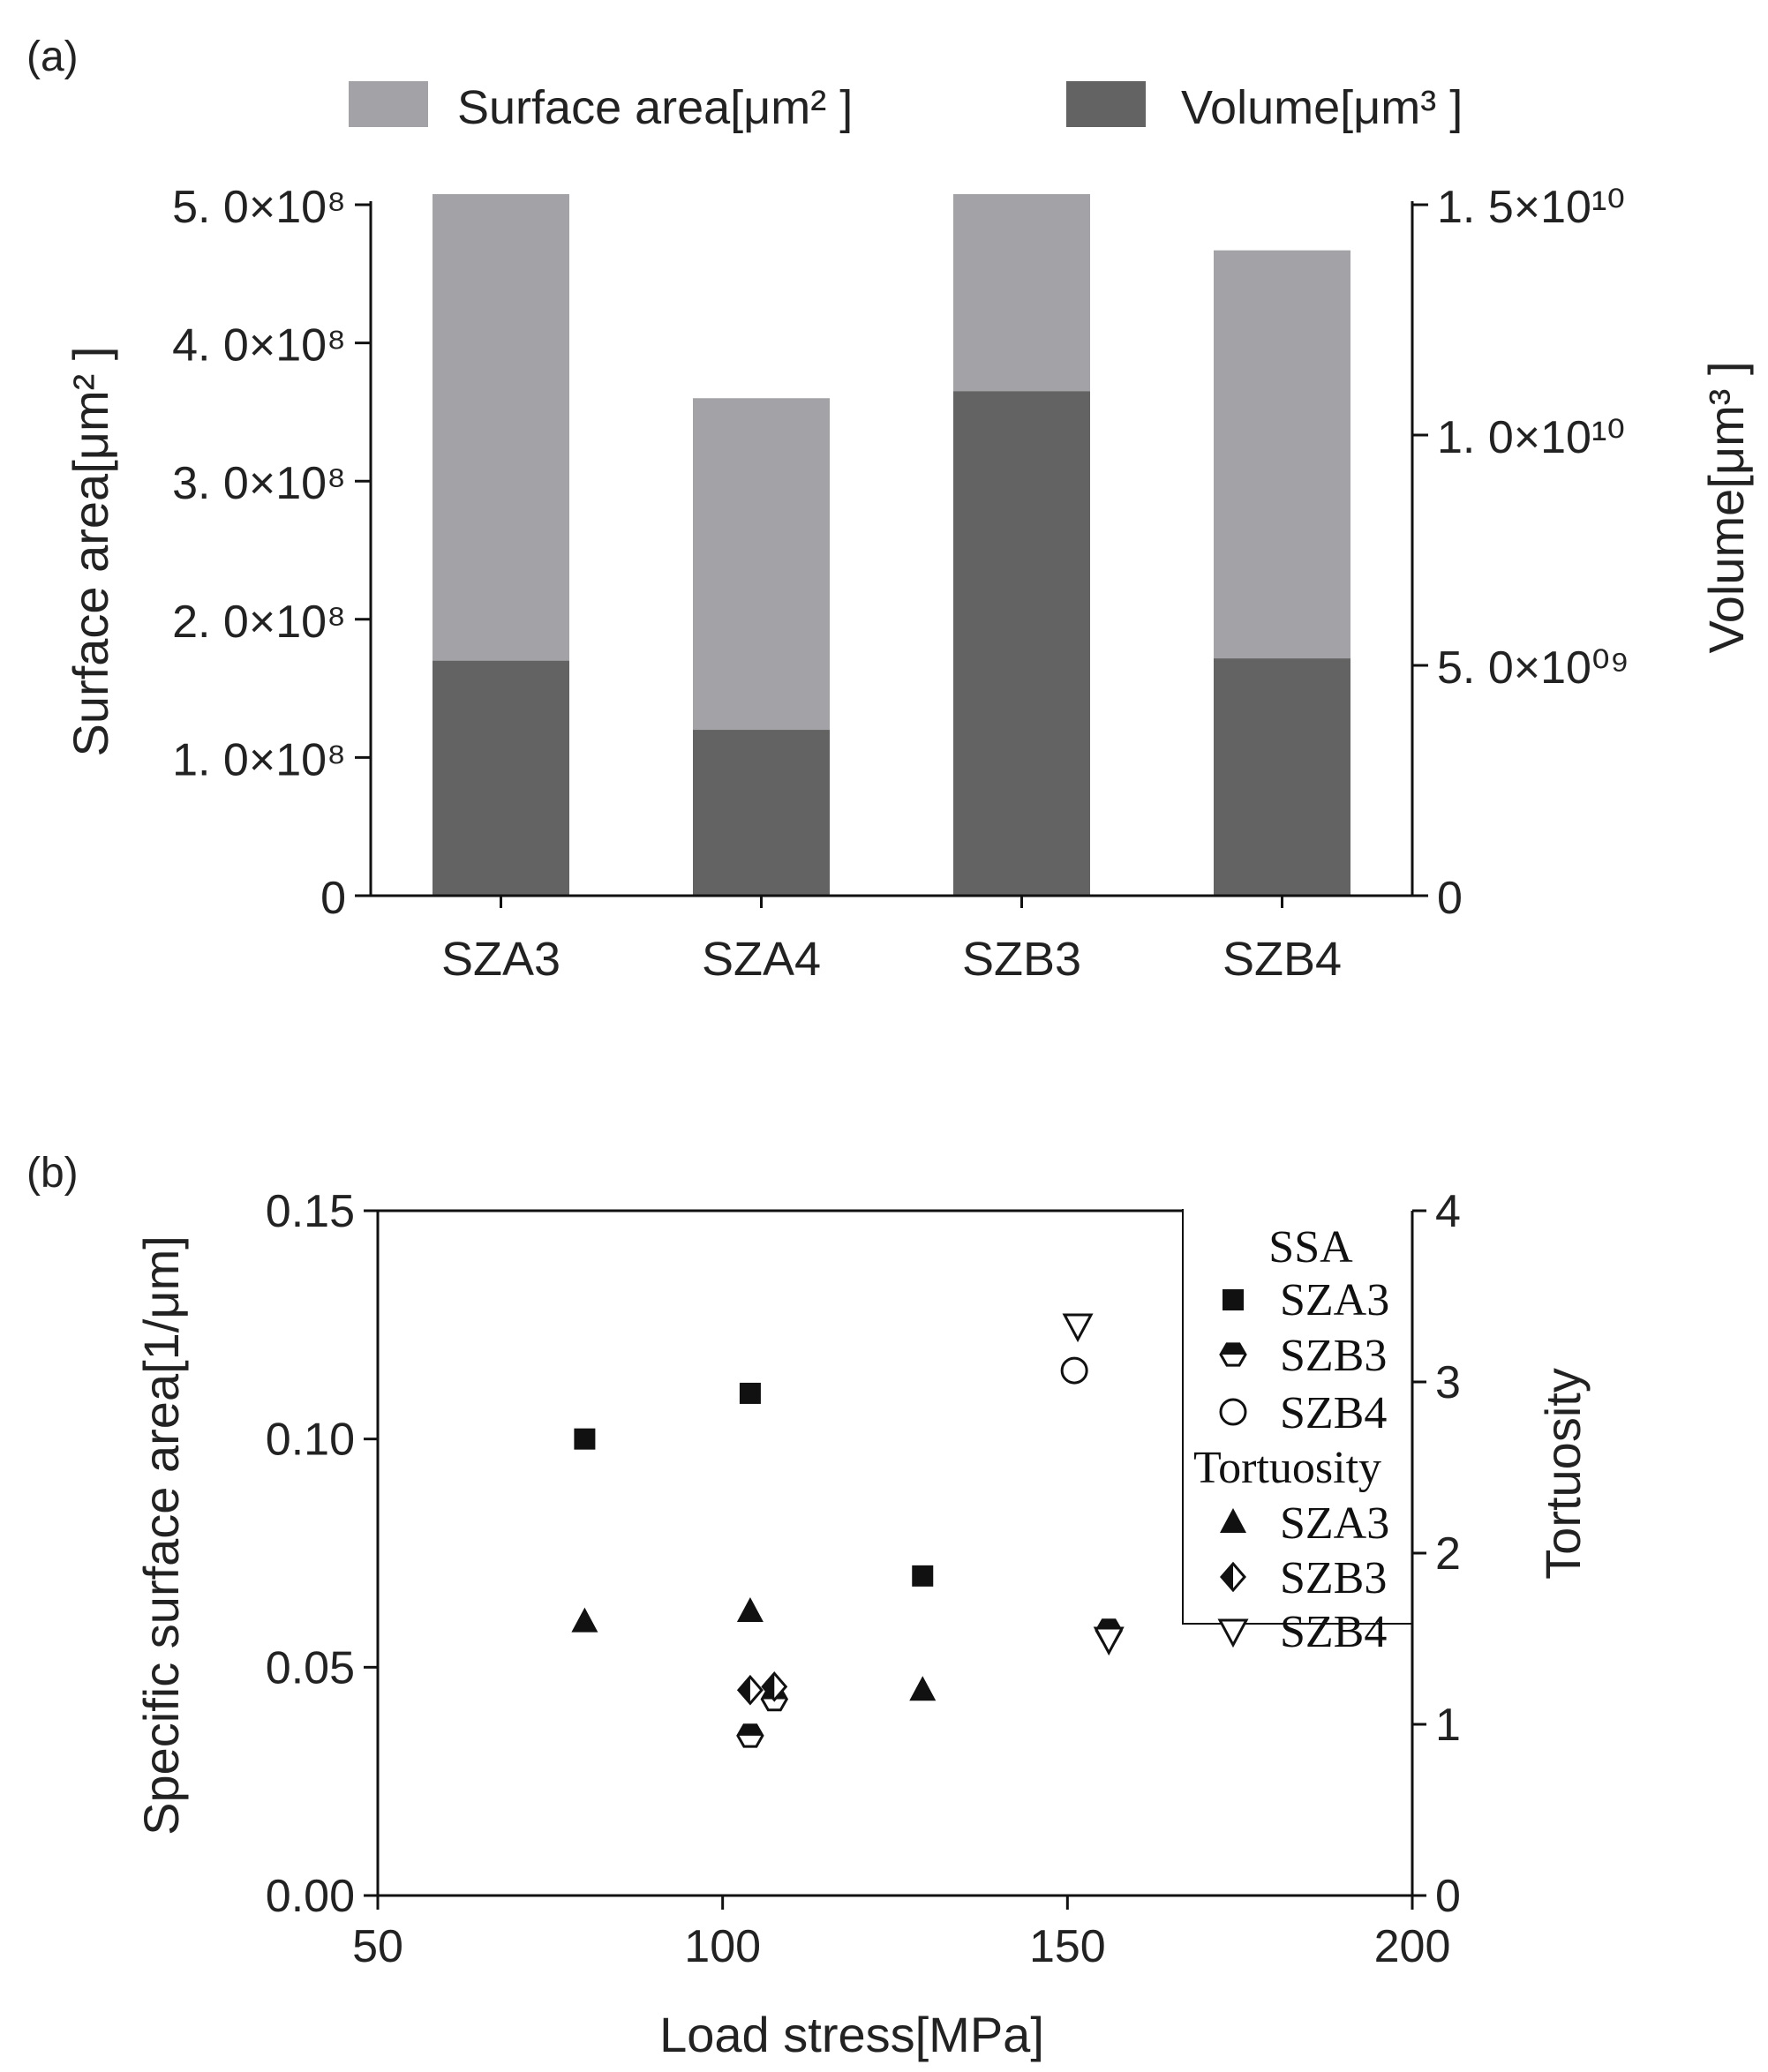 Image resolution: width=1768 pixels, height=2072 pixels. Describe the element at coordinates (1021, 959) in the screenshot. I see `x-tick-label-a-szb3: SZB3` at that location.